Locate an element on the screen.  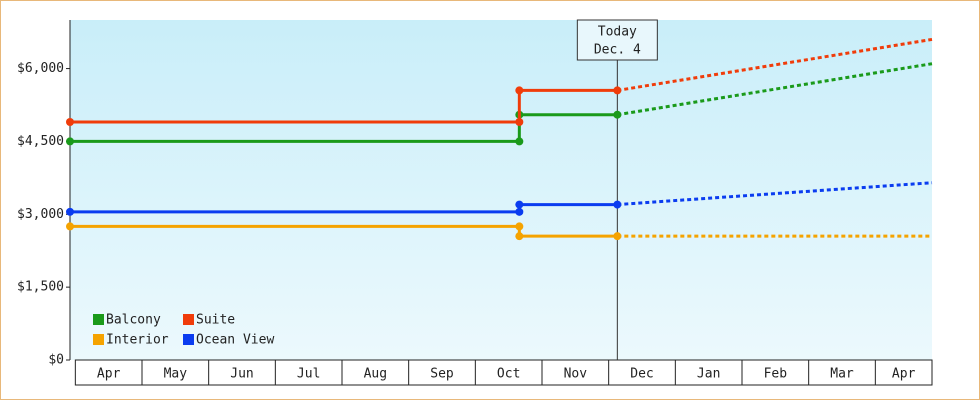
forecast-line is located at coordinates (775, 194).